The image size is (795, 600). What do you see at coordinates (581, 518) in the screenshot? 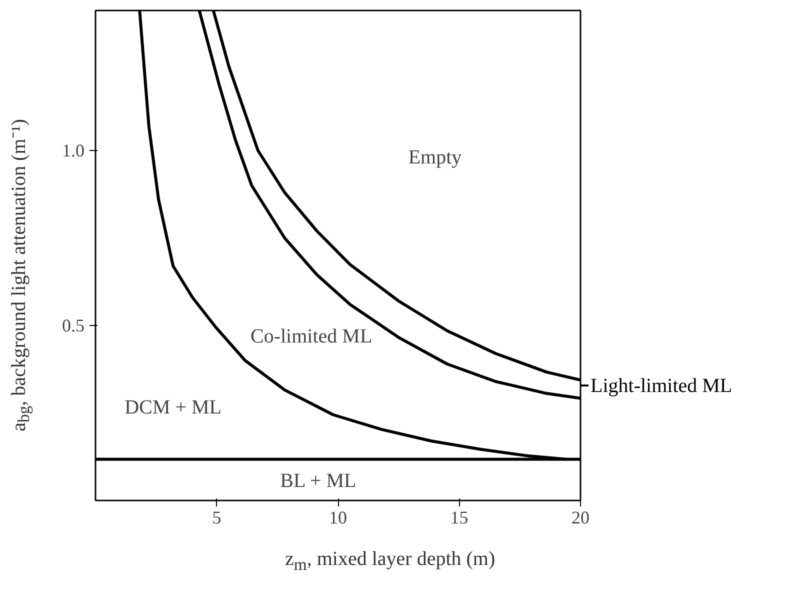
I see `x-tick-label: 20` at bounding box center [581, 518].